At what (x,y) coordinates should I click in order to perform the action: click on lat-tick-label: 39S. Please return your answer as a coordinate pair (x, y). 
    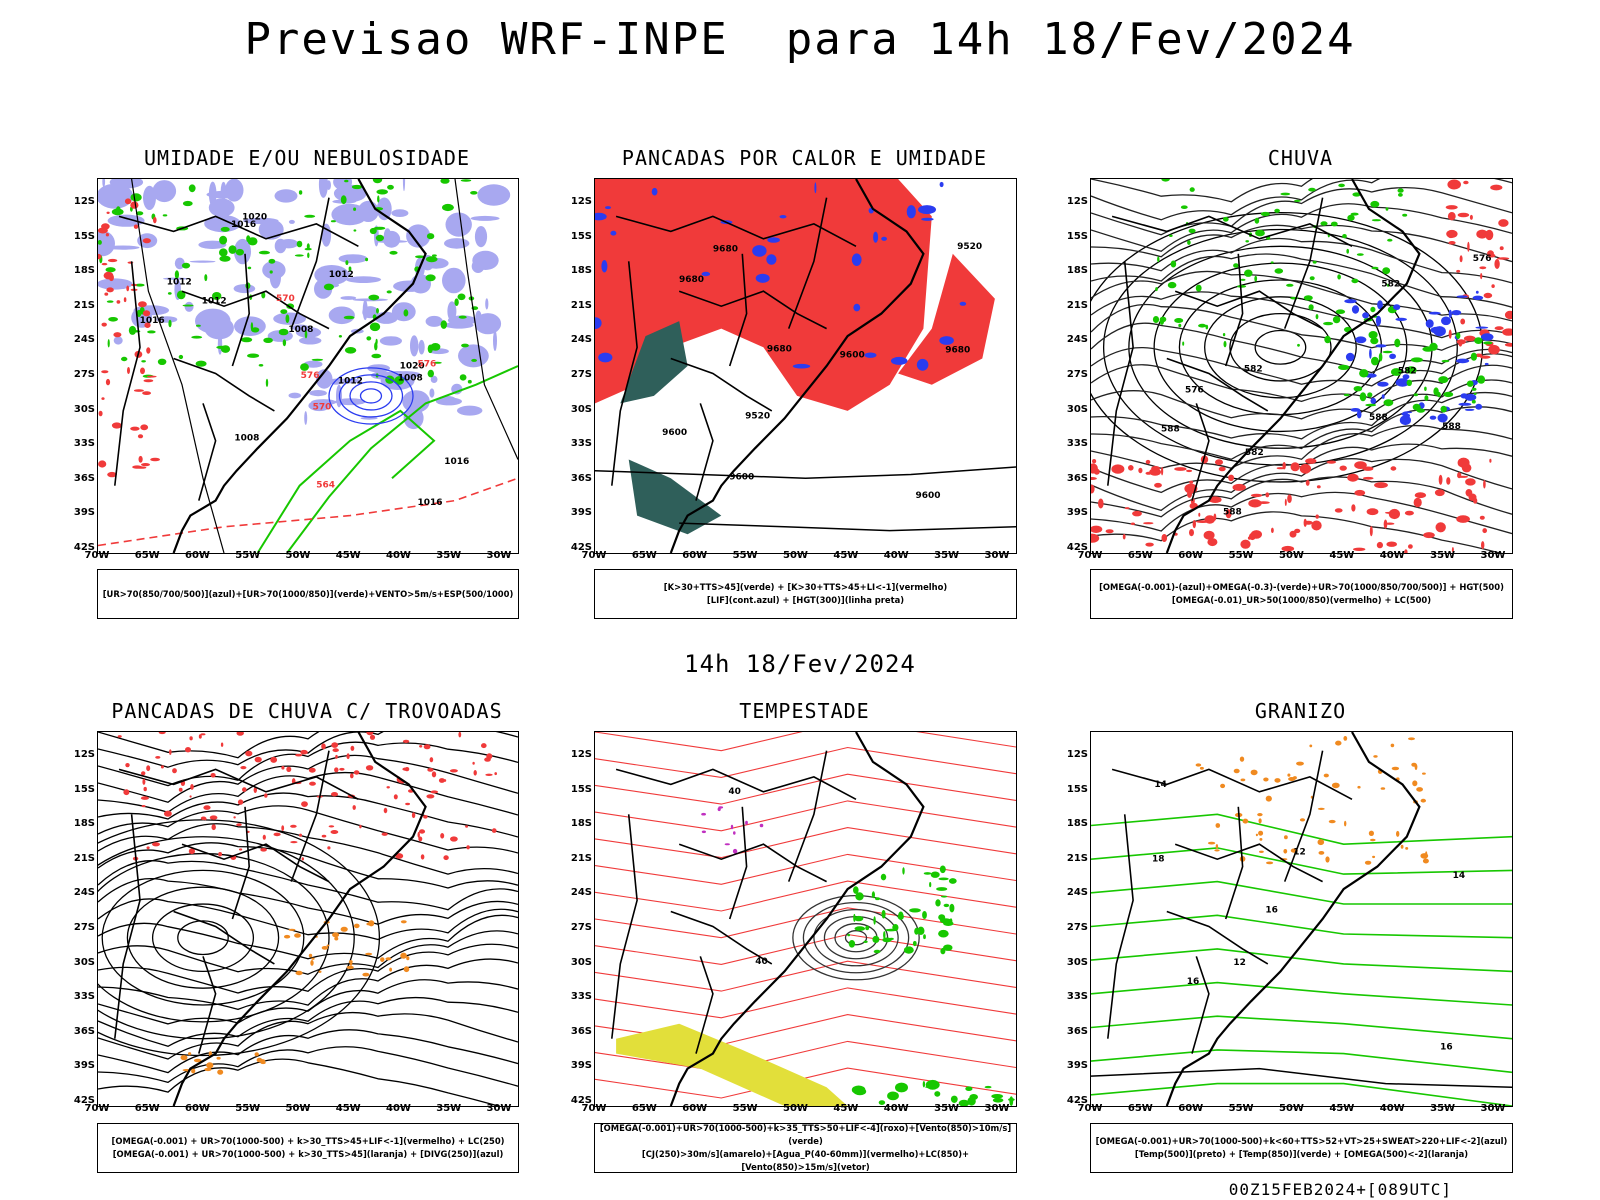
    Looking at the image, I should click on (1077, 1066).